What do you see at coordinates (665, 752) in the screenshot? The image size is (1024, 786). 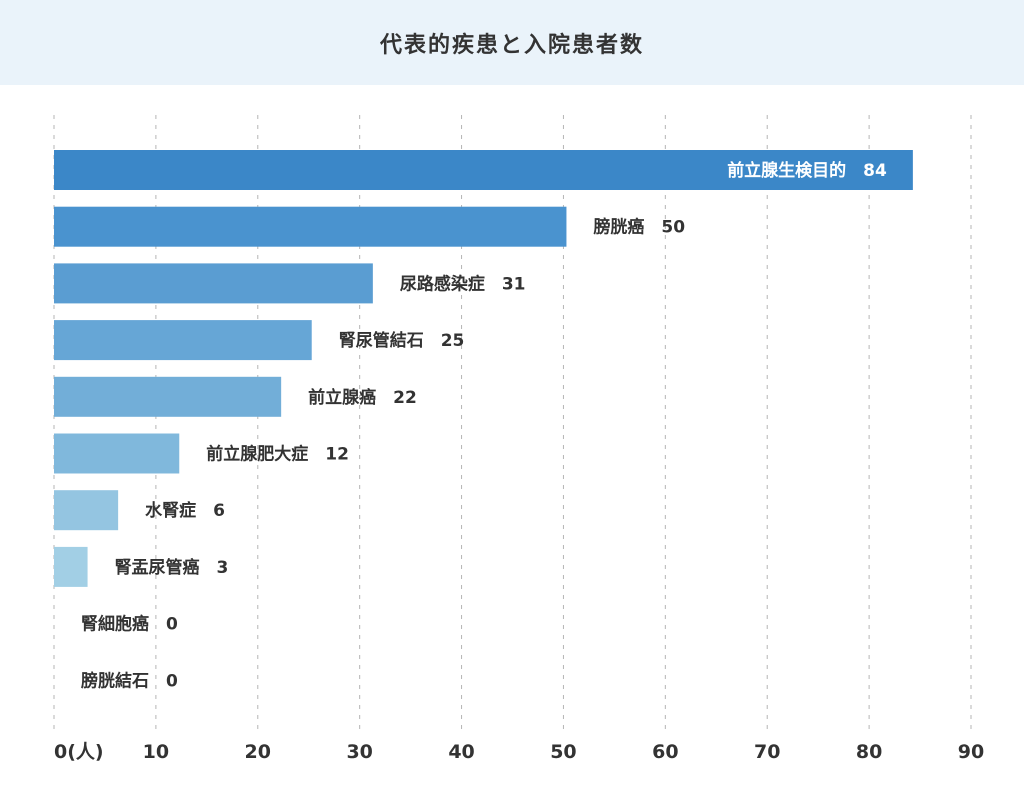 I see `x-tick-label: 60` at bounding box center [665, 752].